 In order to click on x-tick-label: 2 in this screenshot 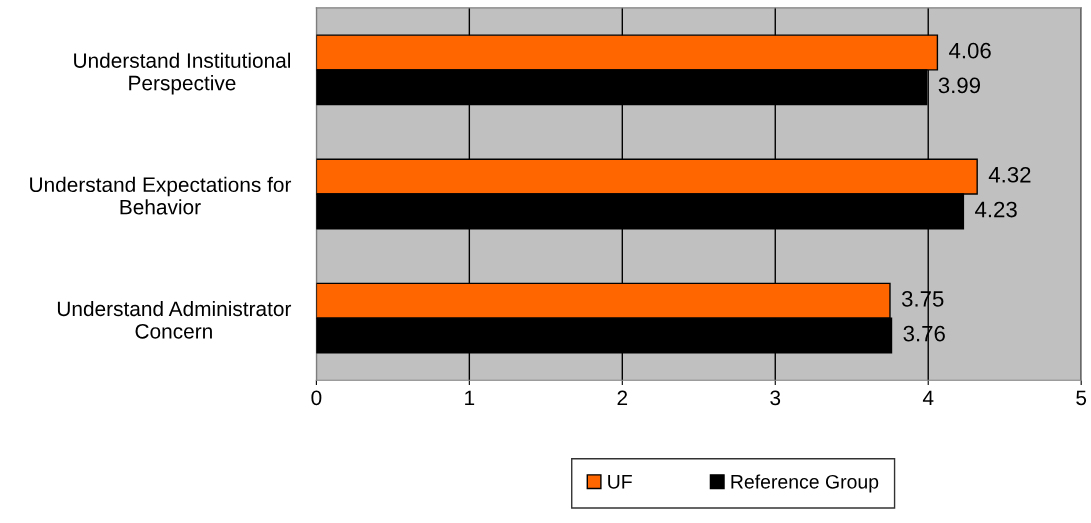, I will do `click(622, 398)`.